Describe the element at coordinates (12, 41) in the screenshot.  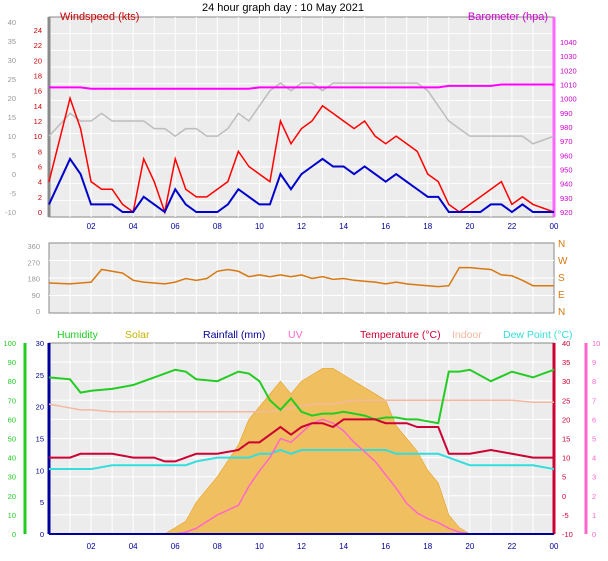
I see `wind-left-tick: 35` at that location.